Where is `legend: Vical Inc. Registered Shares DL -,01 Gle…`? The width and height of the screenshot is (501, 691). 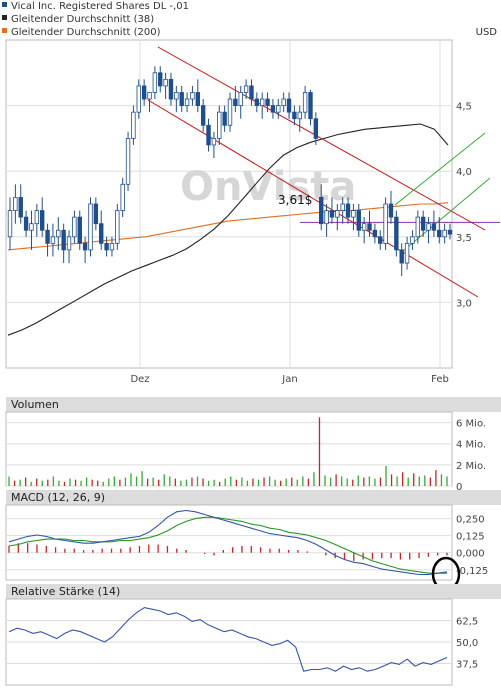
legend: Vical Inc. Registered Shares DL -,01 Gle… is located at coordinates (249, 19).